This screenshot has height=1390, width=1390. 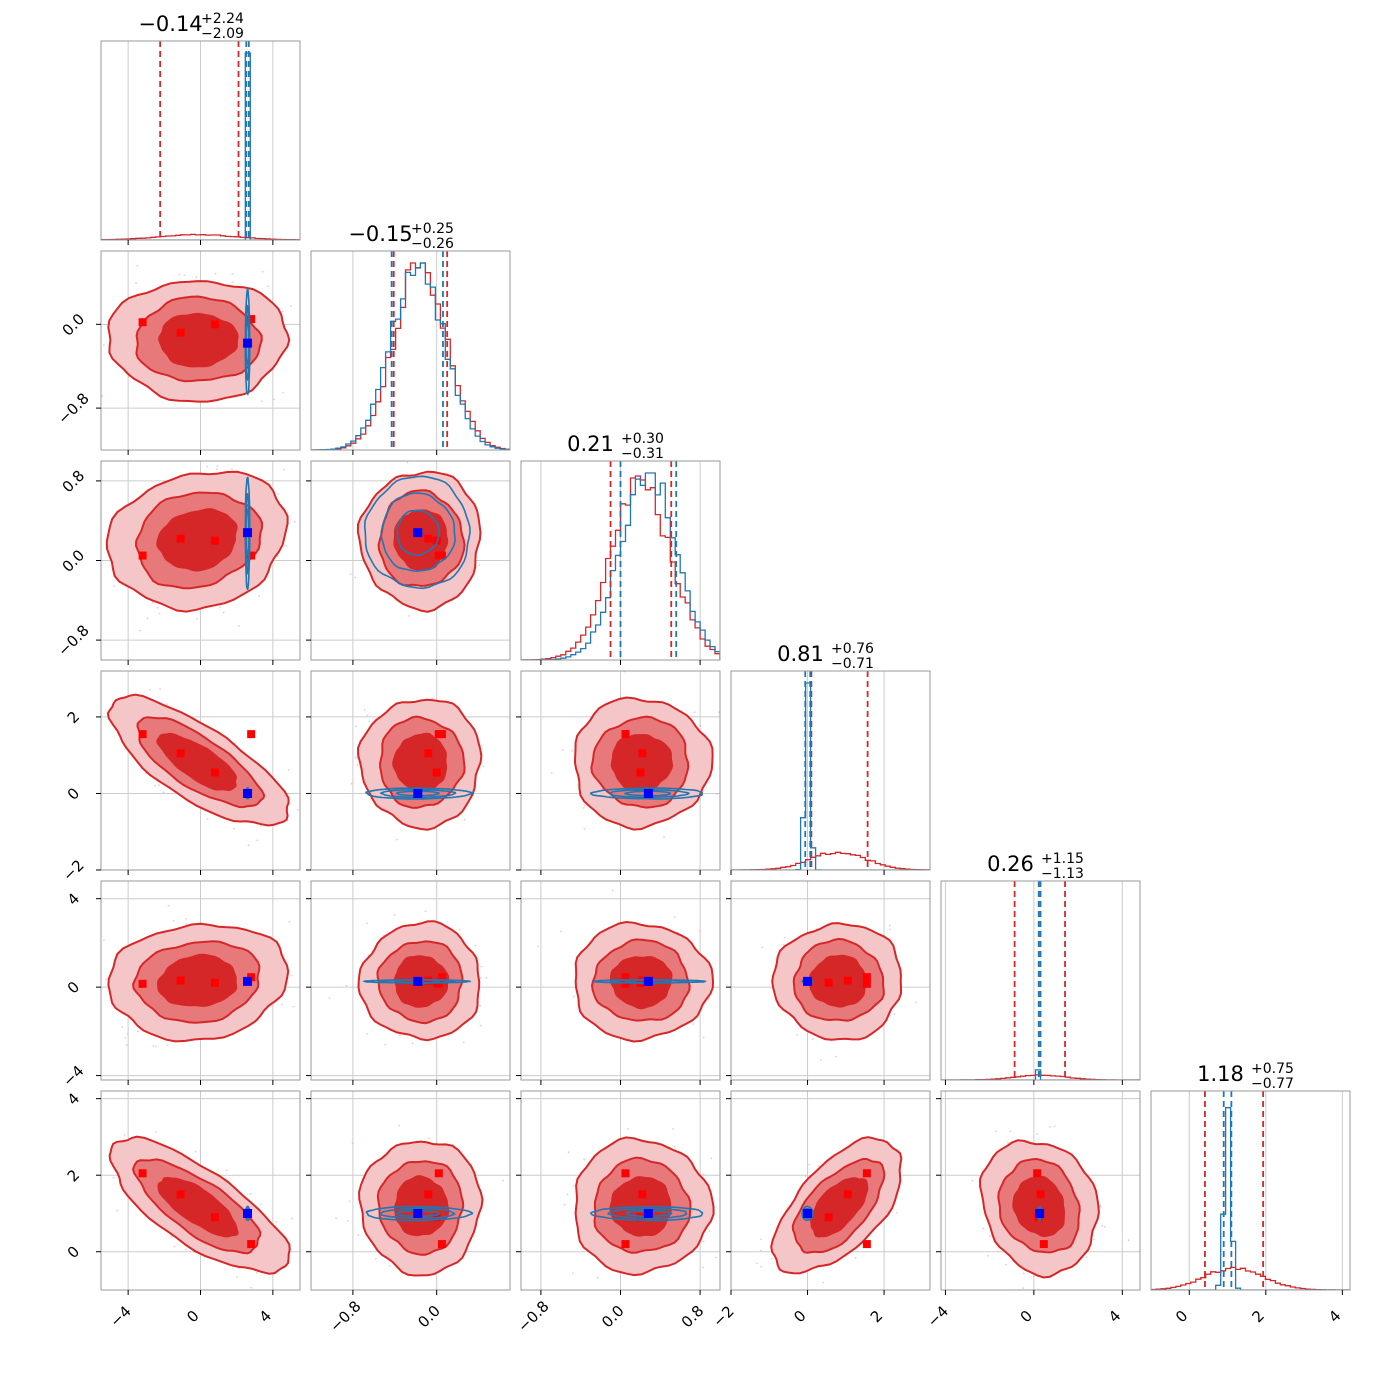 What do you see at coordinates (380, 234) in the screenshot?
I see `panel-title-median: −0.15` at bounding box center [380, 234].